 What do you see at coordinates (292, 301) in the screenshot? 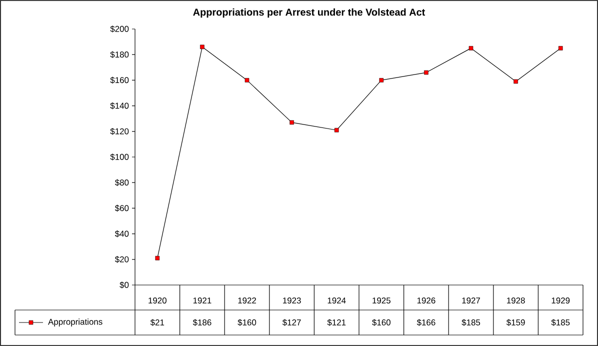
I see `x-tick-label: 1923` at bounding box center [292, 301].